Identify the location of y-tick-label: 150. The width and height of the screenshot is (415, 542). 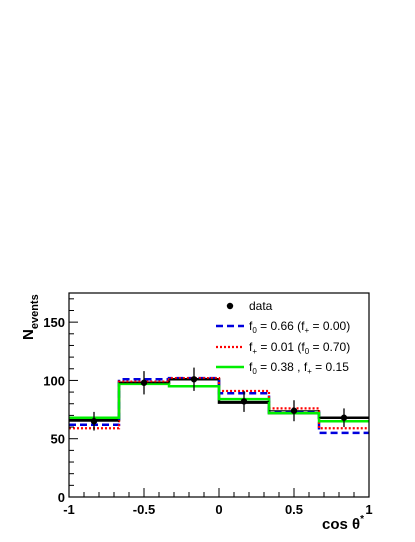
(54, 322).